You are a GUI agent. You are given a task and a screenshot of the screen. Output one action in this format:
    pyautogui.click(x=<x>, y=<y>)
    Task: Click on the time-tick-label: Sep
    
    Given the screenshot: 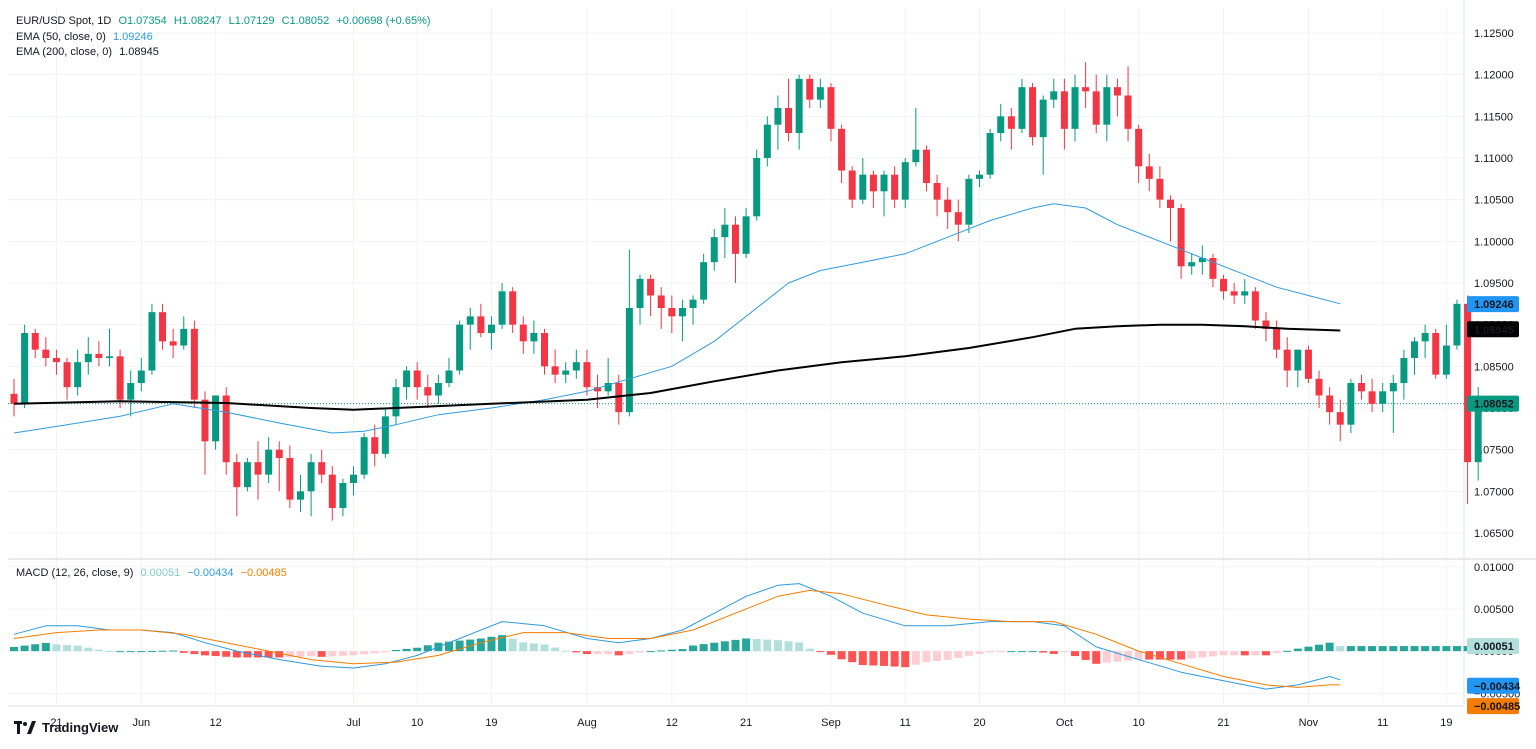 What is the action you would take?
    pyautogui.click(x=831, y=723)
    